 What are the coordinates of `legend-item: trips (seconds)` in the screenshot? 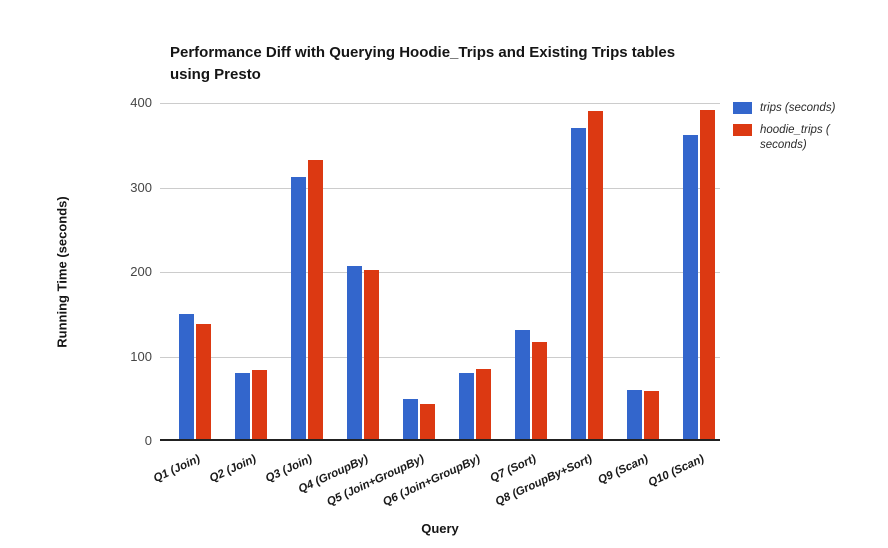 It's located at (805, 108).